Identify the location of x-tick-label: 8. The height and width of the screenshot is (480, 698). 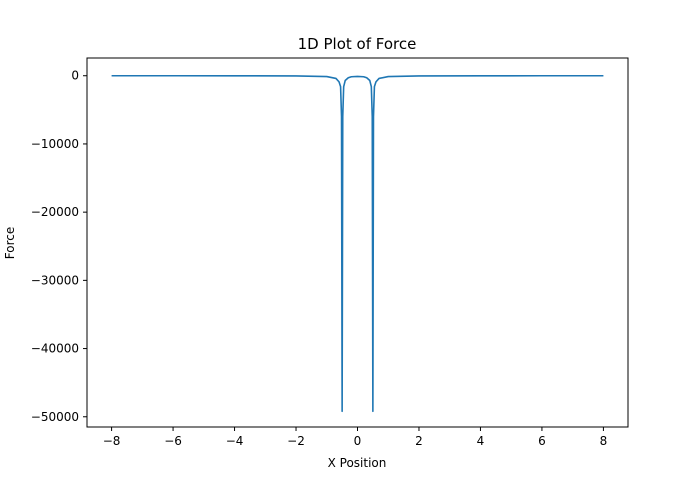
(604, 441).